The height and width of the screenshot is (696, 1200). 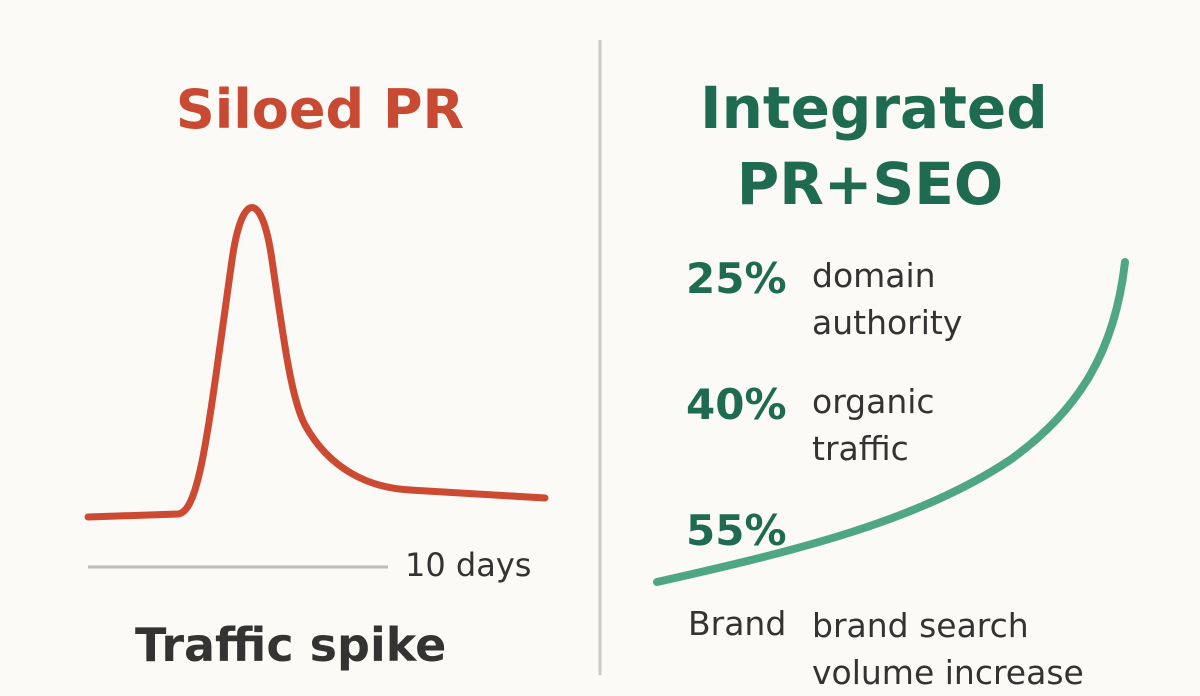 What do you see at coordinates (320, 109) in the screenshot?
I see `left-title: Siloed PR` at bounding box center [320, 109].